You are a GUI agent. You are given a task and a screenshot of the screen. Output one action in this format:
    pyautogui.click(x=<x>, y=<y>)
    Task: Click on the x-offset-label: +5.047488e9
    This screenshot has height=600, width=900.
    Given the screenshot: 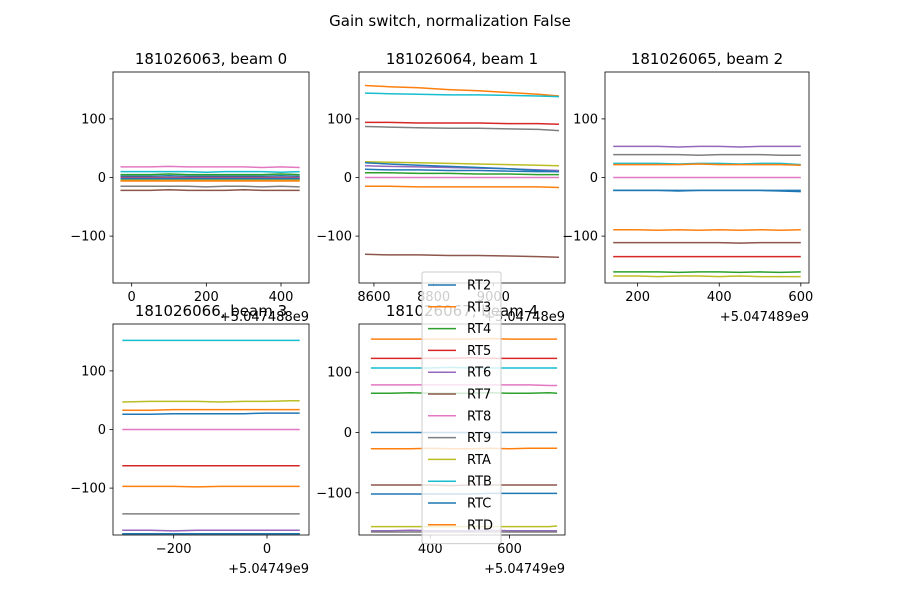 What is the action you would take?
    pyautogui.click(x=264, y=317)
    